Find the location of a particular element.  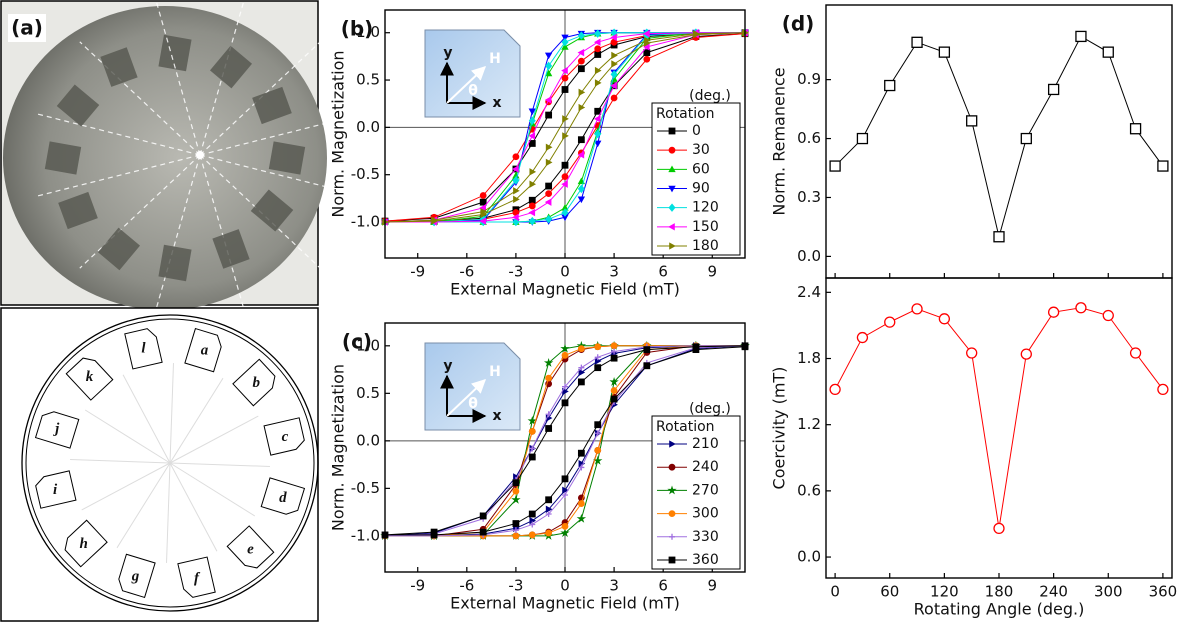

sample-label: g is located at coordinates (135, 576).